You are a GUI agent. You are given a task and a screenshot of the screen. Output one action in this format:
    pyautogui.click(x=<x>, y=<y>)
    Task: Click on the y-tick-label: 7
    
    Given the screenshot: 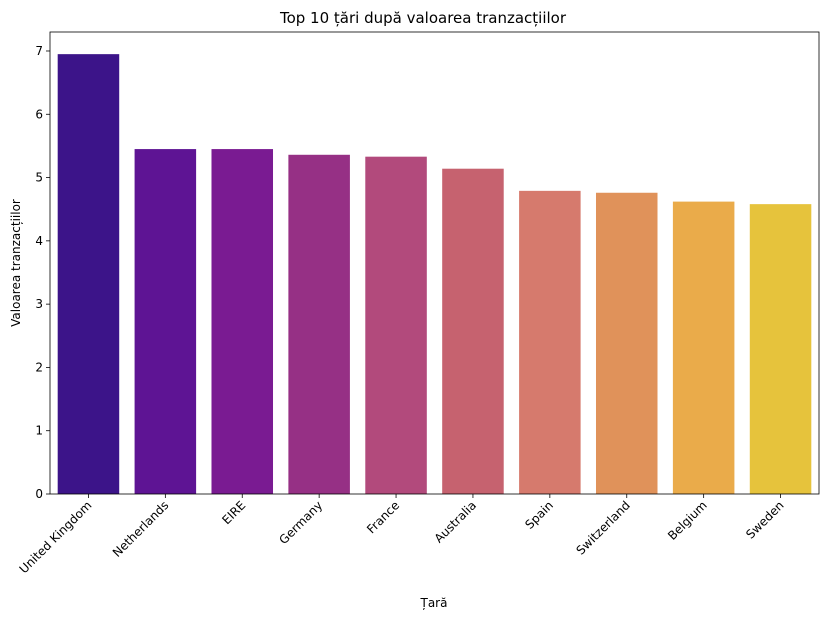 What is the action you would take?
    pyautogui.click(x=39, y=51)
    